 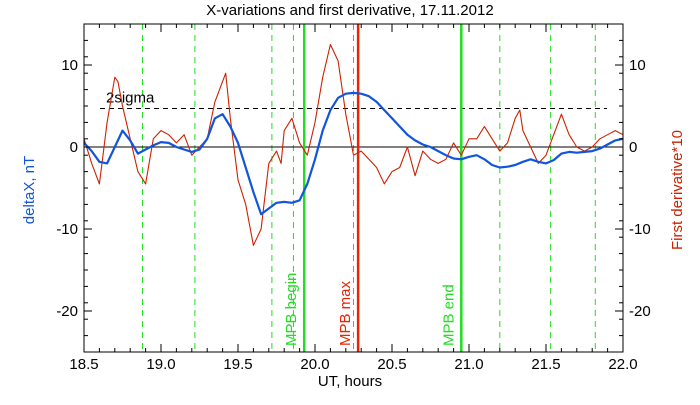 I want to click on y-tick-label-left: 10, so click(x=69, y=65).